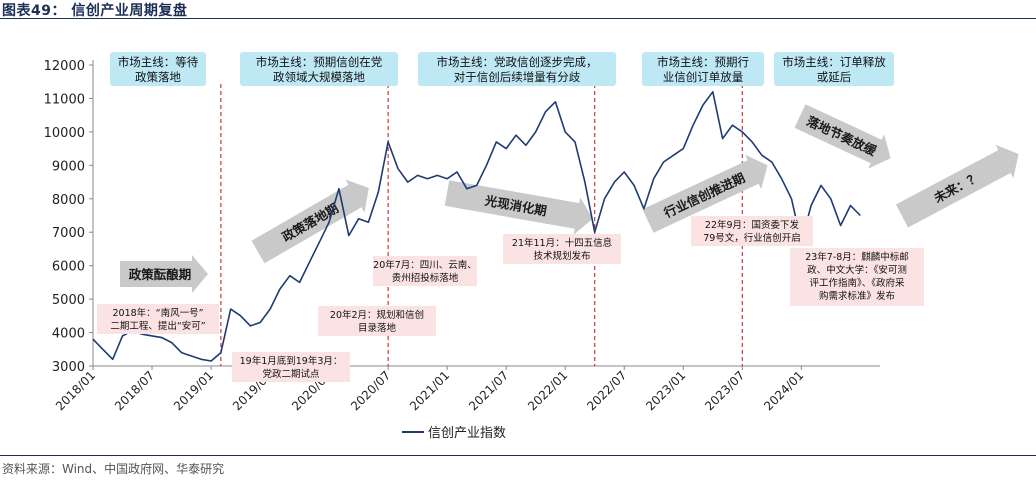  Describe the element at coordinates (68, 334) in the screenshot. I see `y-tick-label: 4000` at that location.